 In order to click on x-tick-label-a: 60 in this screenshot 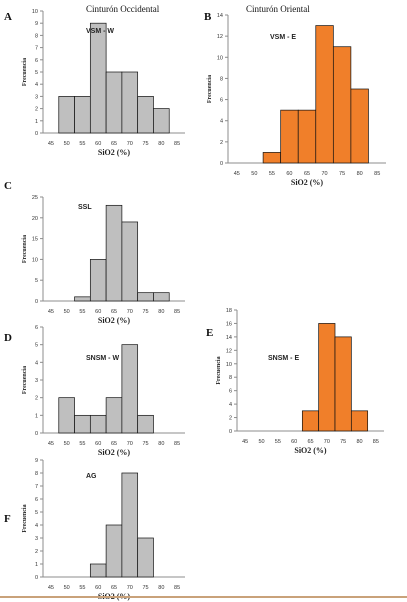, I will do `click(98, 144)`.